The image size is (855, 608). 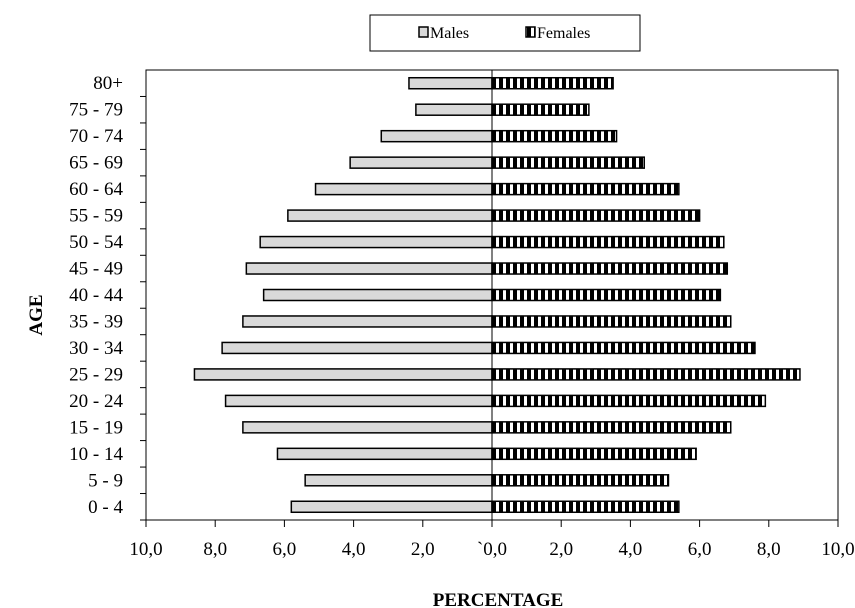 What do you see at coordinates (492, 549) in the screenshot?
I see `x-tick-label: `0,0` at bounding box center [492, 549].